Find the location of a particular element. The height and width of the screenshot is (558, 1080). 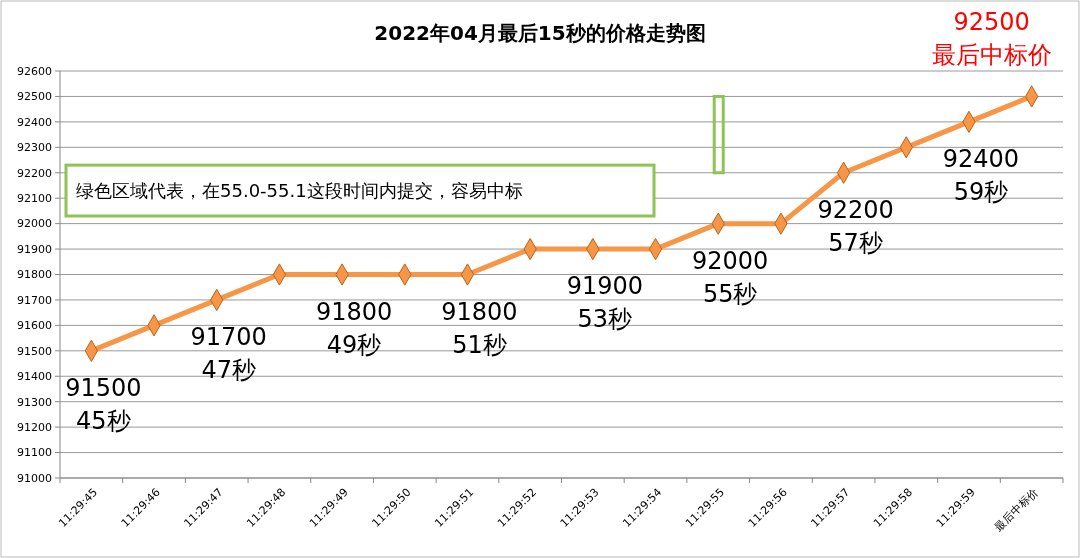

data-label: 91900 53秒 is located at coordinates (605, 303).